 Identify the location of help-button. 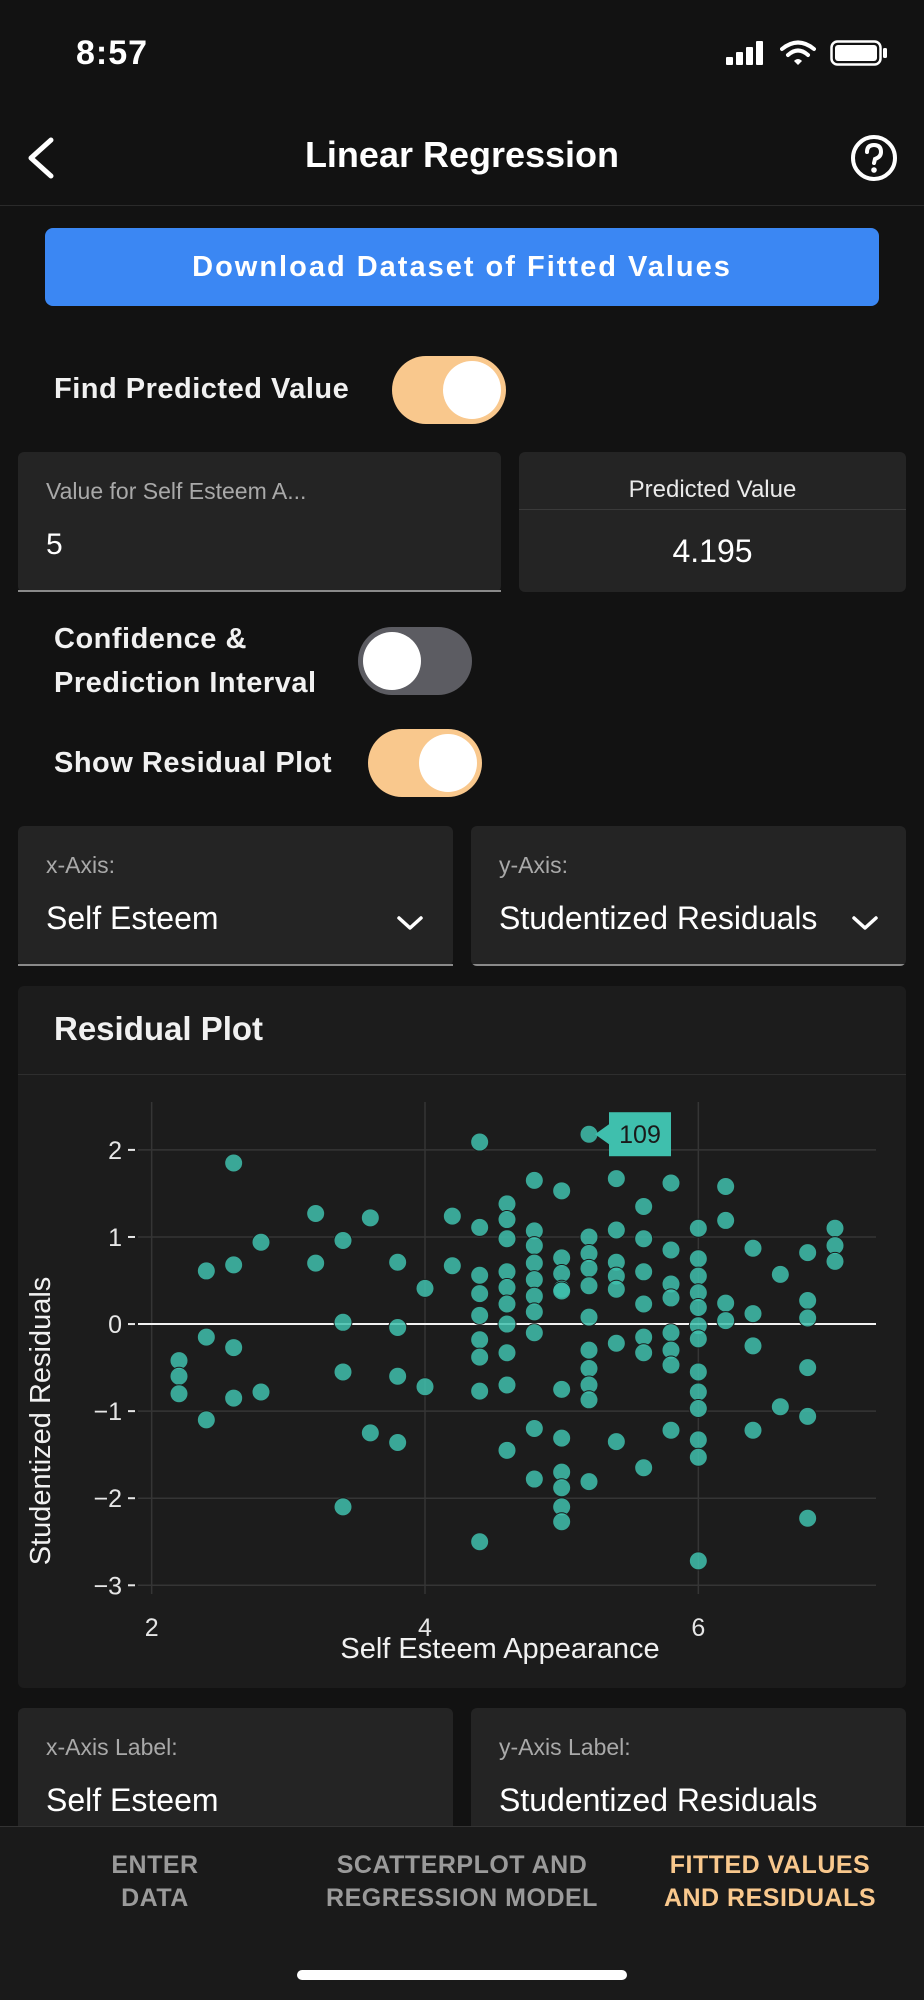
(874, 158).